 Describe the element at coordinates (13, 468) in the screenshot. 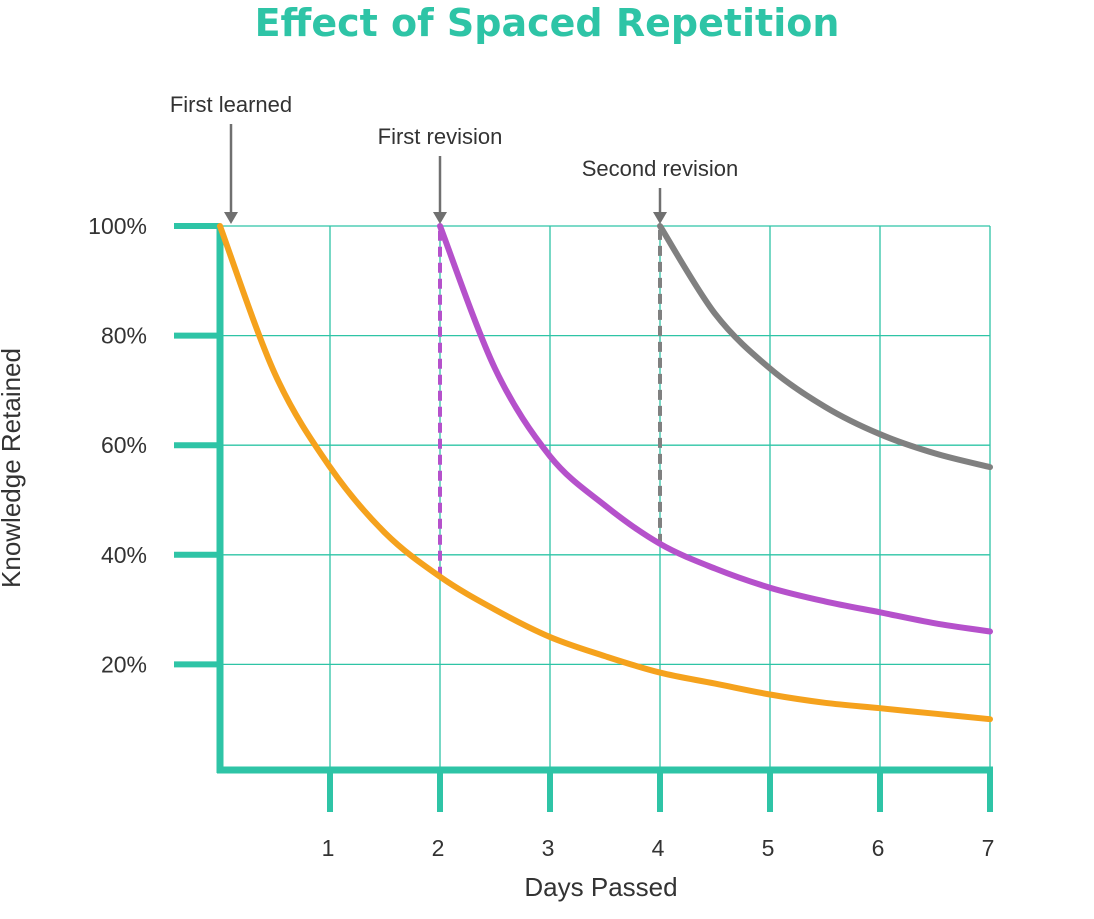

I see `y-axis-label: Knowledge Retained` at that location.